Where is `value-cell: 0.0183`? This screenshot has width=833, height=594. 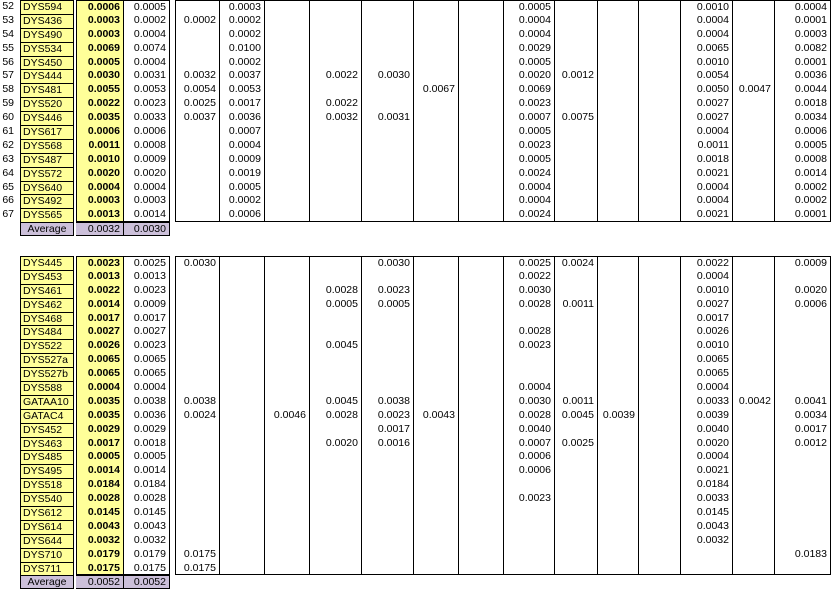
value-cell: 0.0183 is located at coordinates (803, 554).